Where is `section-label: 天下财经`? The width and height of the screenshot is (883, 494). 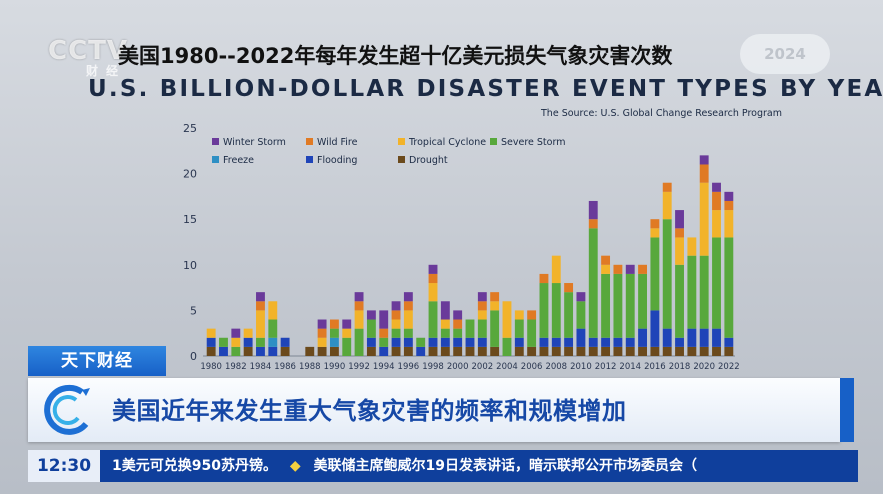 section-label: 天下财经 is located at coordinates (97, 361).